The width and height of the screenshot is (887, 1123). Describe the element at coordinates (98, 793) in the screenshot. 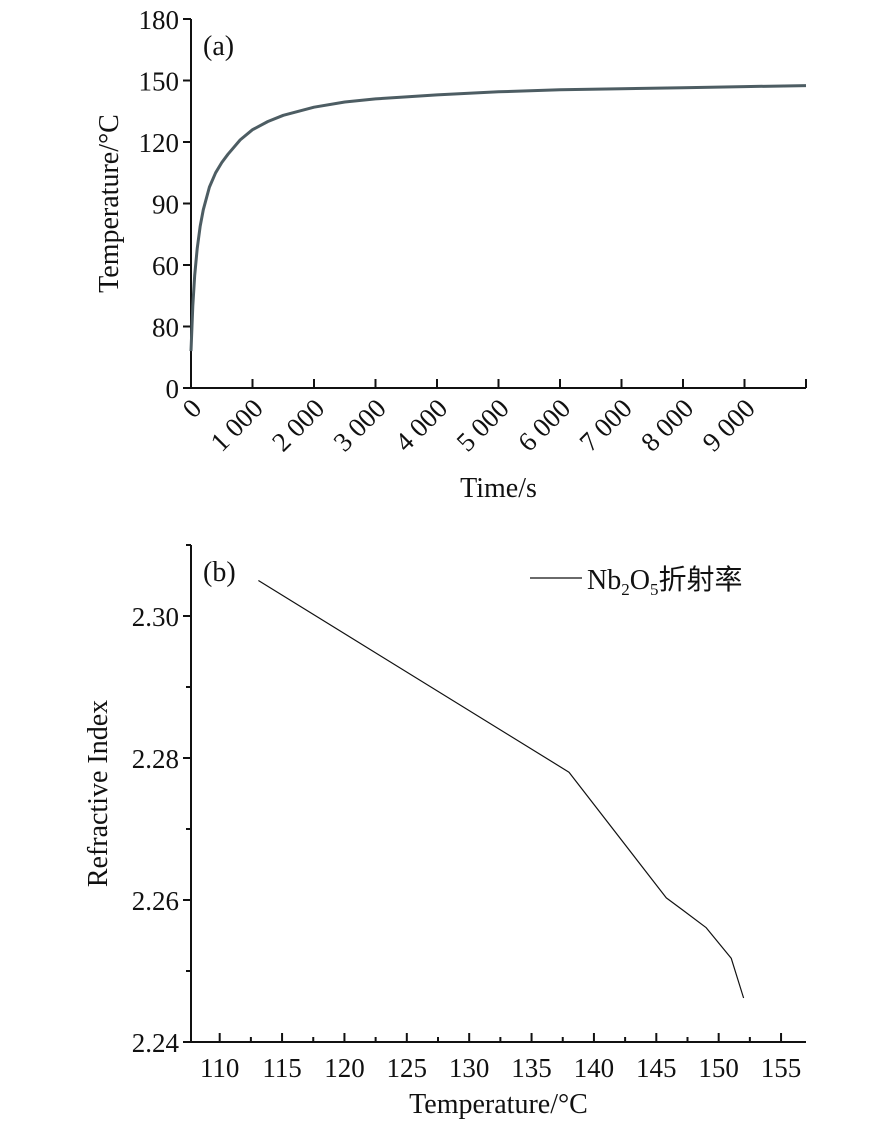

I see `y-axis-title: Refractive Index` at that location.